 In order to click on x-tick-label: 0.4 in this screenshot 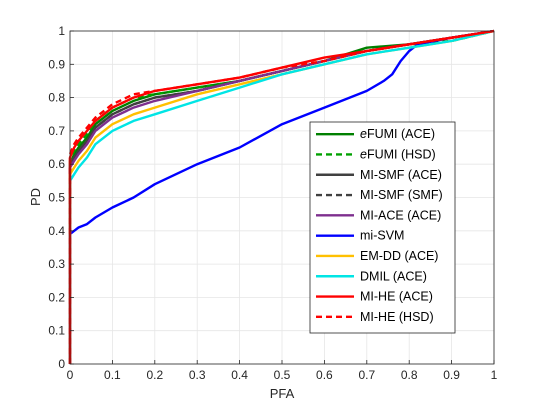, I will do `click(239, 375)`.